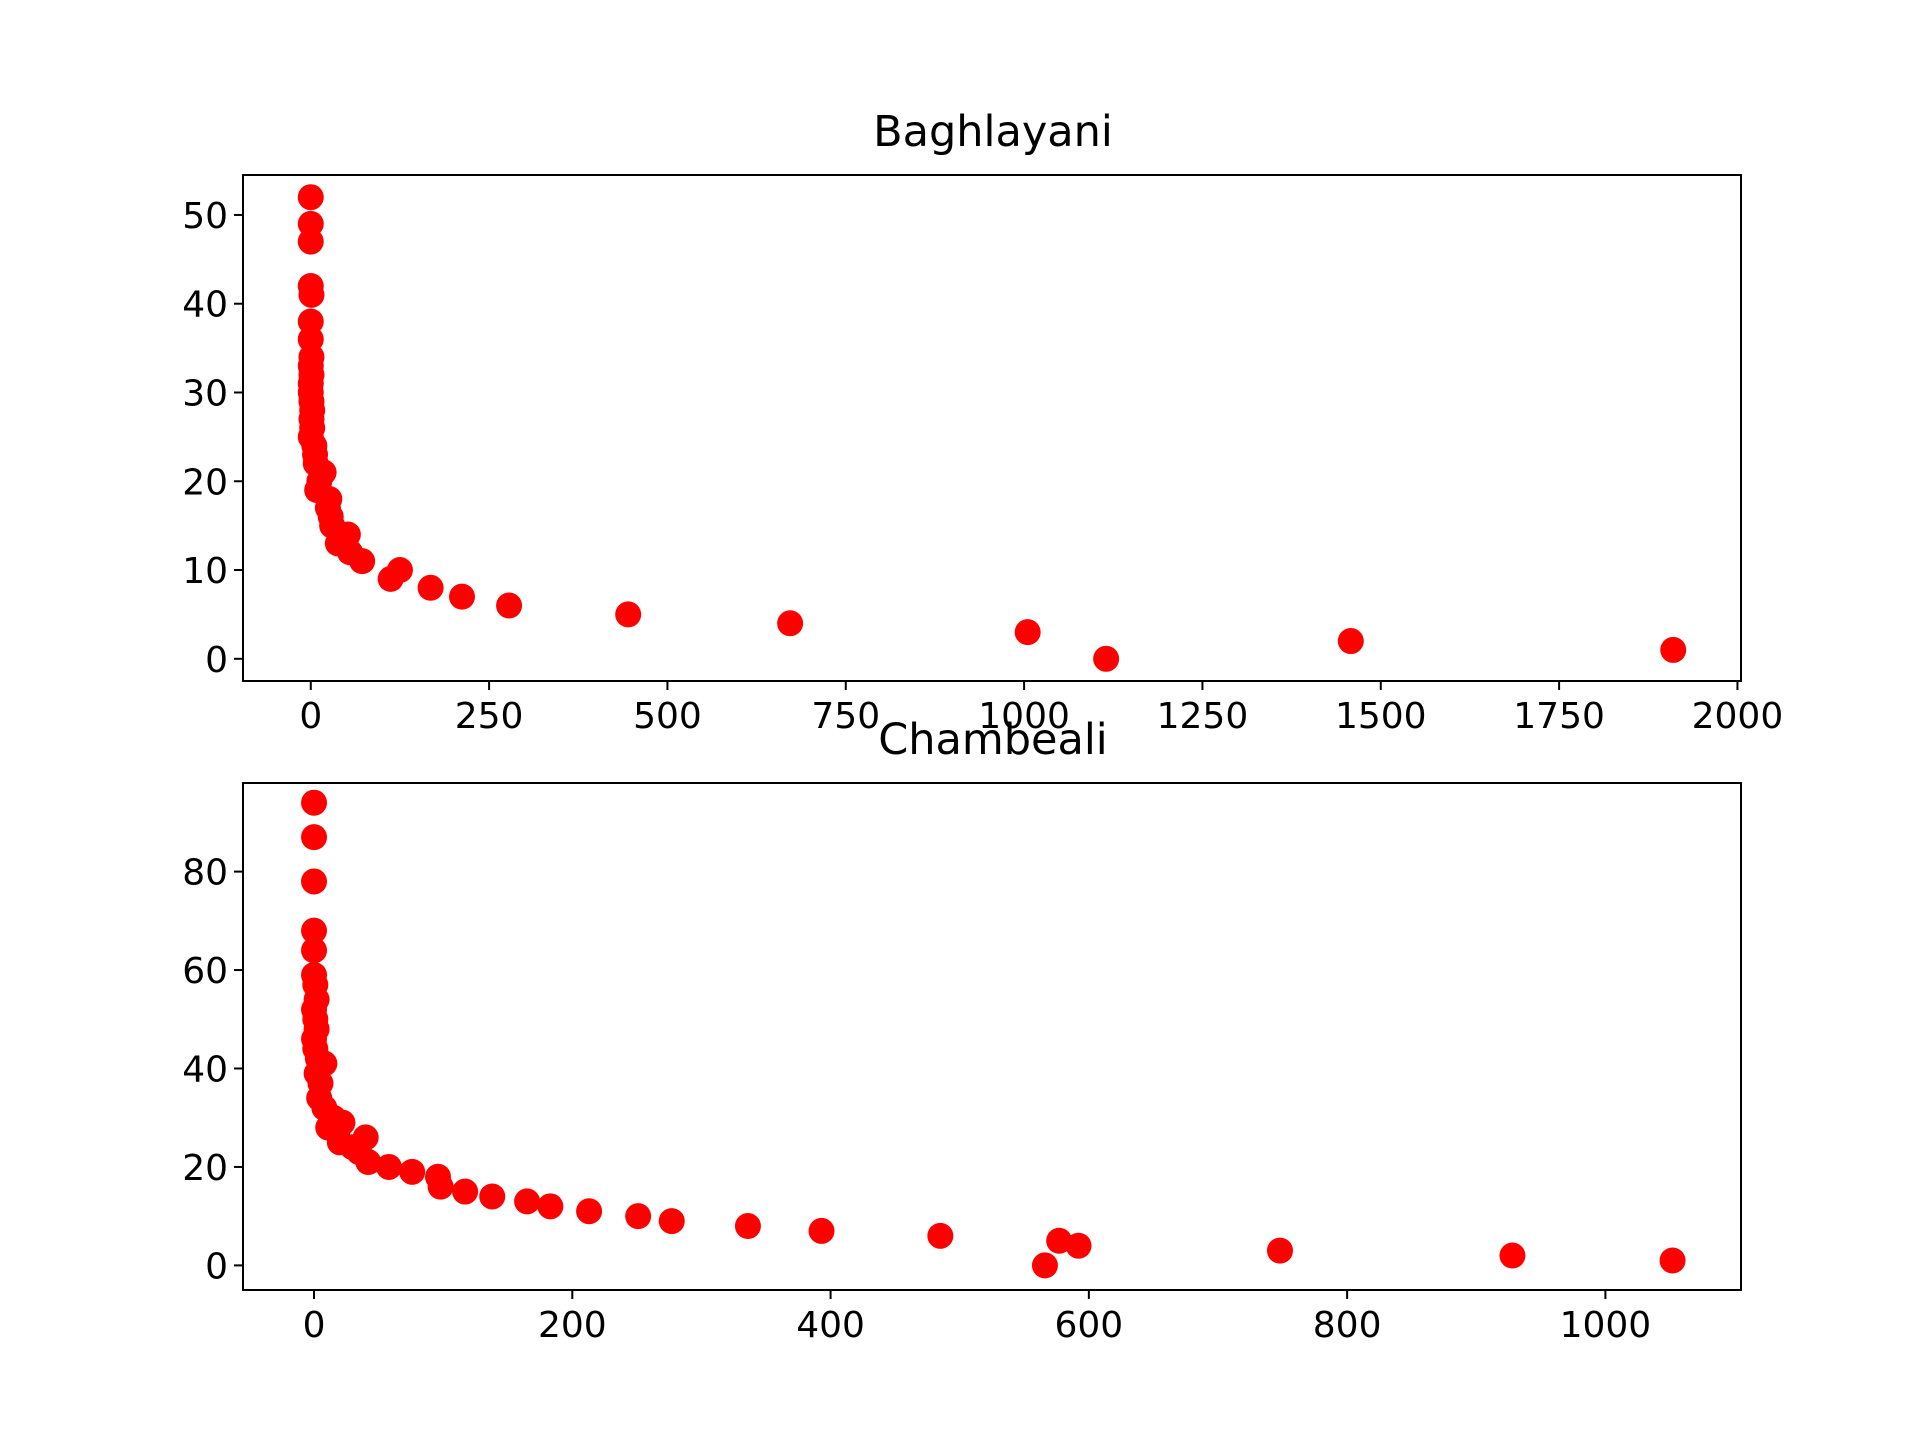 Image resolution: width=1920 pixels, height=1440 pixels. Describe the element at coordinates (667, 716) in the screenshot. I see `x-tick-label: 500` at that location.